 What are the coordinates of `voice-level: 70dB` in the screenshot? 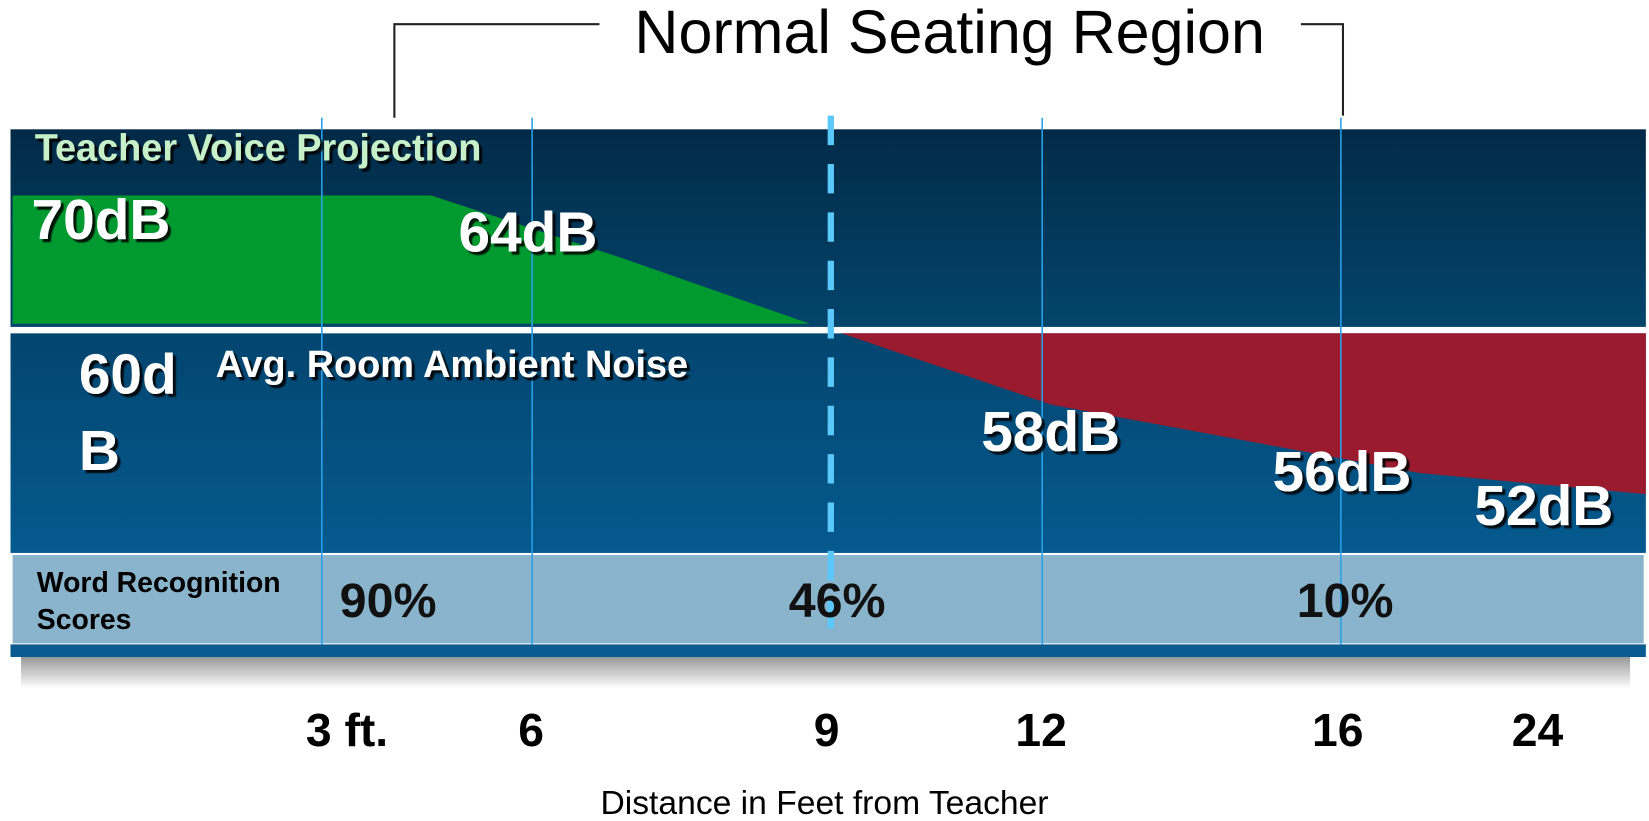 It's located at (101, 220).